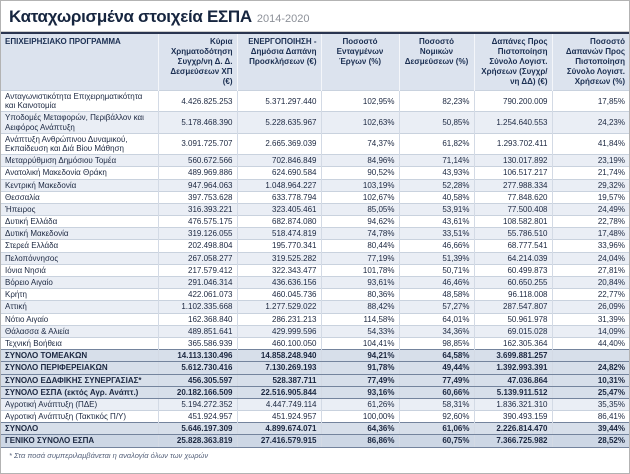  I want to click on value-cell: 319.525.282, so click(278, 258).